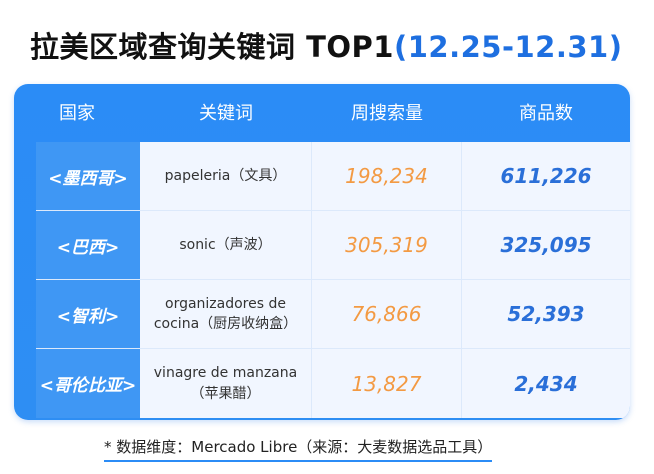 The height and width of the screenshot is (474, 654). What do you see at coordinates (88, 245) in the screenshot?
I see `country-cell: <巴西>` at bounding box center [88, 245].